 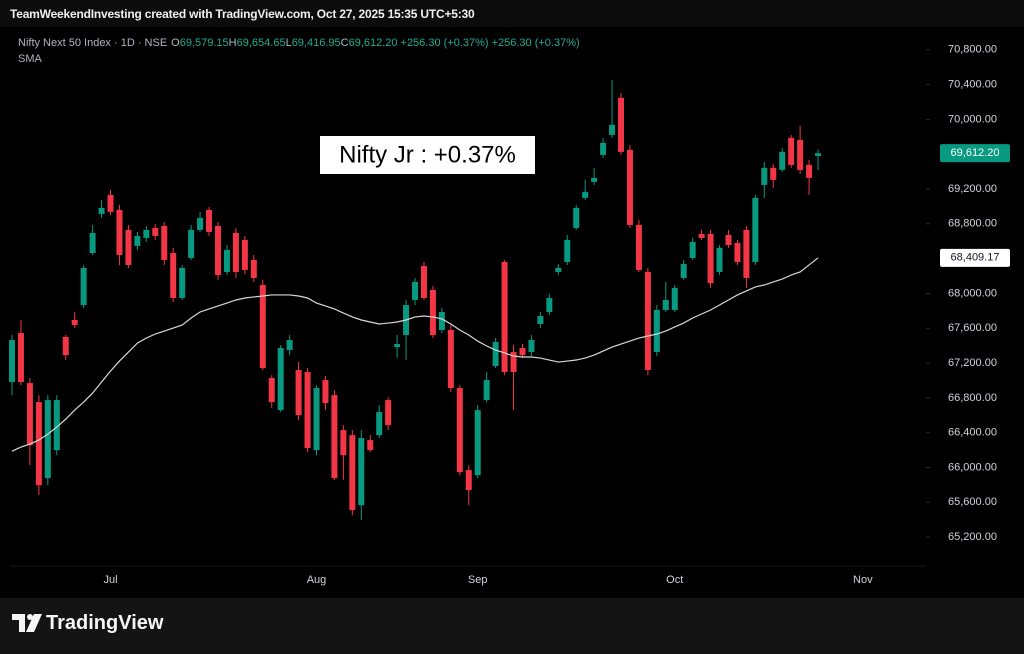 I want to click on y-tick-label: 66,000.00, so click(x=972, y=467).